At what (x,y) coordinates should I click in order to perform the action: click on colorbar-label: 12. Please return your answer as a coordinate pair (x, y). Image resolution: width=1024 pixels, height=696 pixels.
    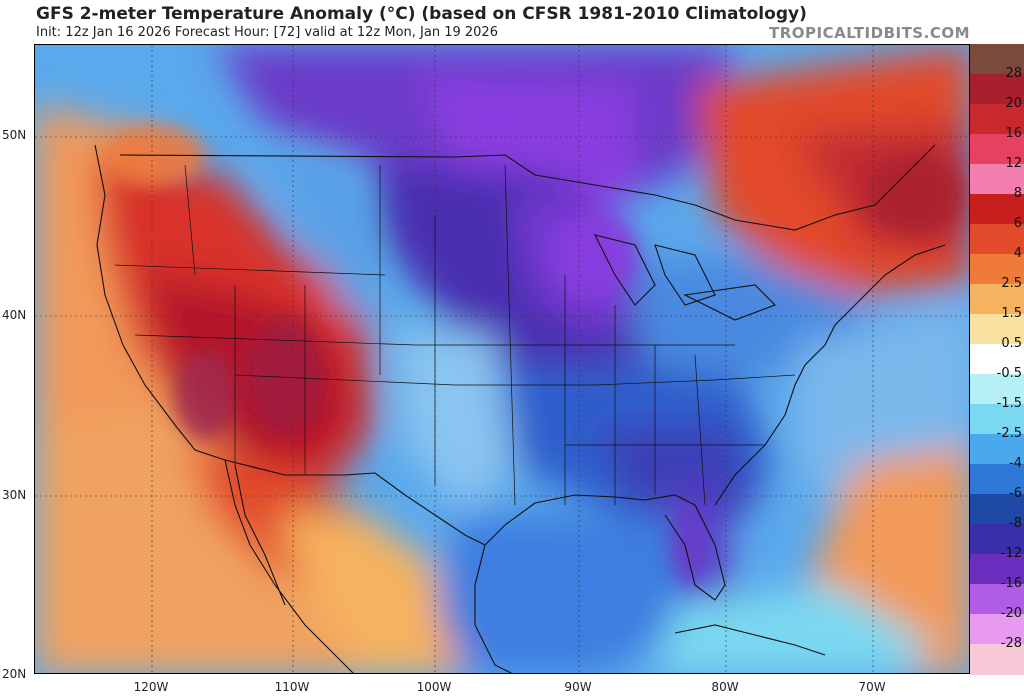
    Looking at the image, I should click on (1013, 163).